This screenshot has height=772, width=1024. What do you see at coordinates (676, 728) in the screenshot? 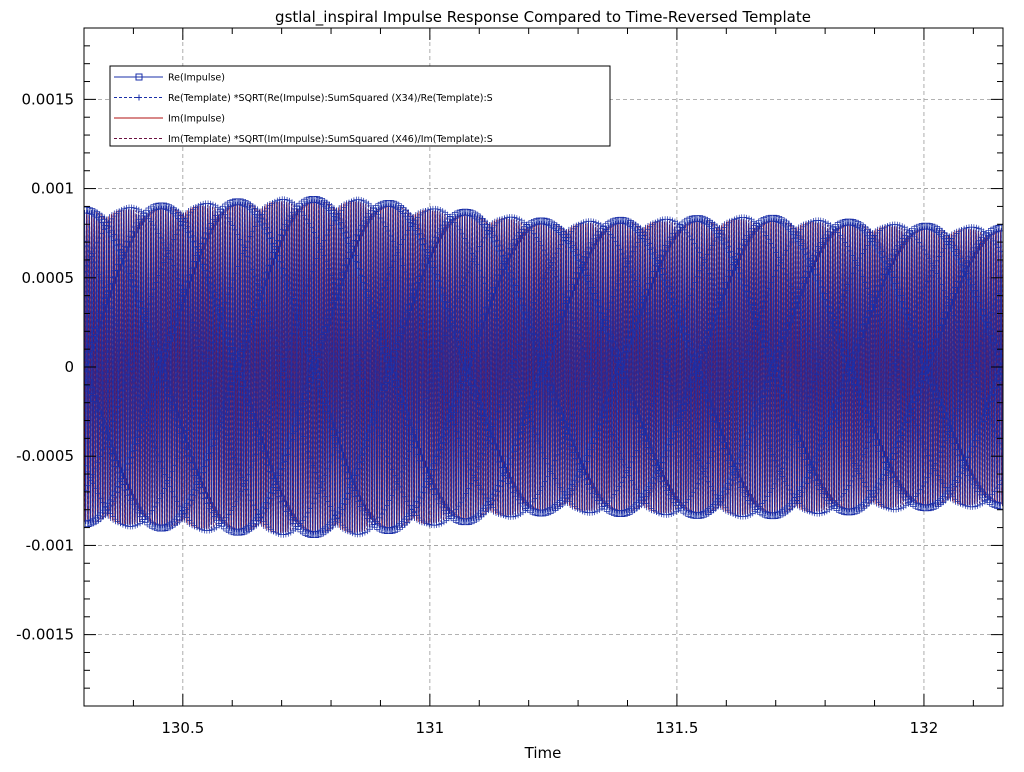
I see `x-tick-label: 131.5` at bounding box center [676, 728].